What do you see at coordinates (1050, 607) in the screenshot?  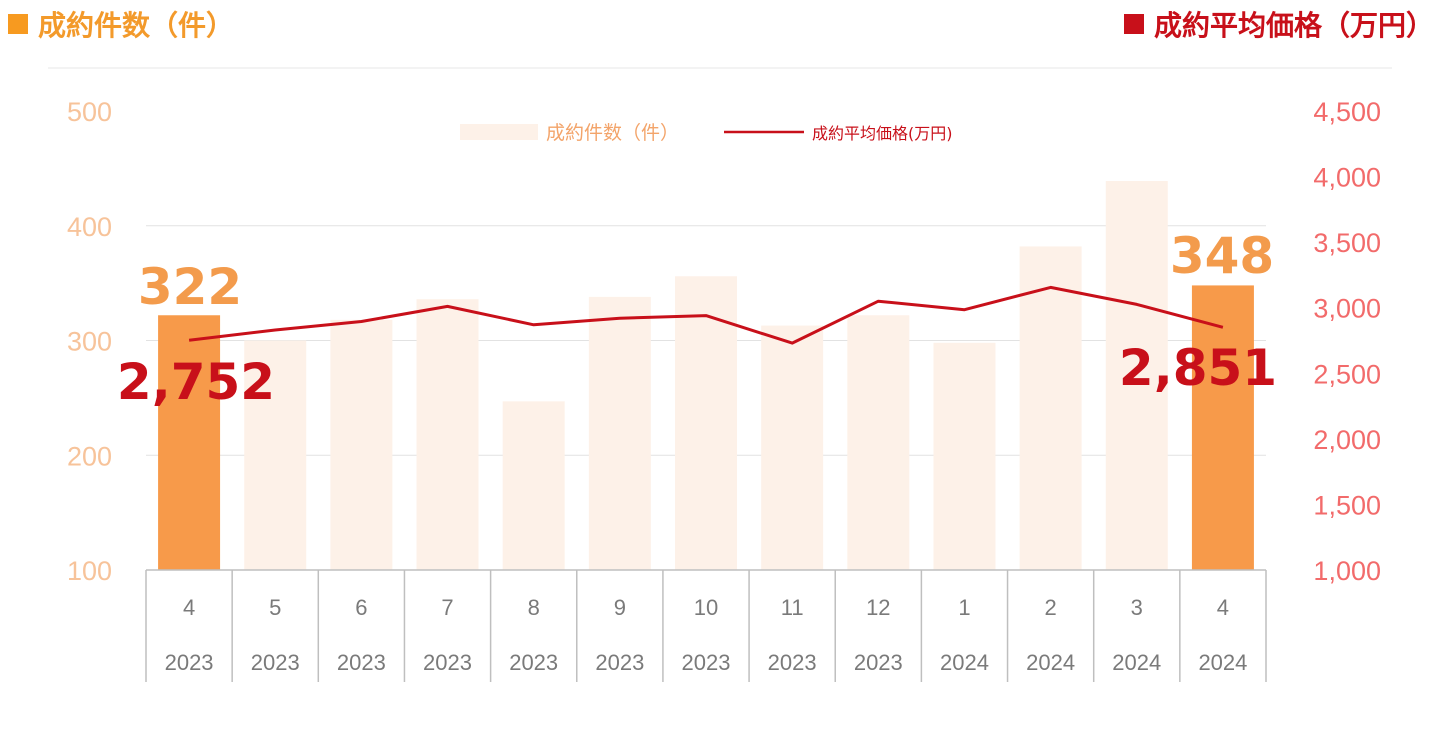 I see `x-tick-month: 2` at bounding box center [1050, 607].